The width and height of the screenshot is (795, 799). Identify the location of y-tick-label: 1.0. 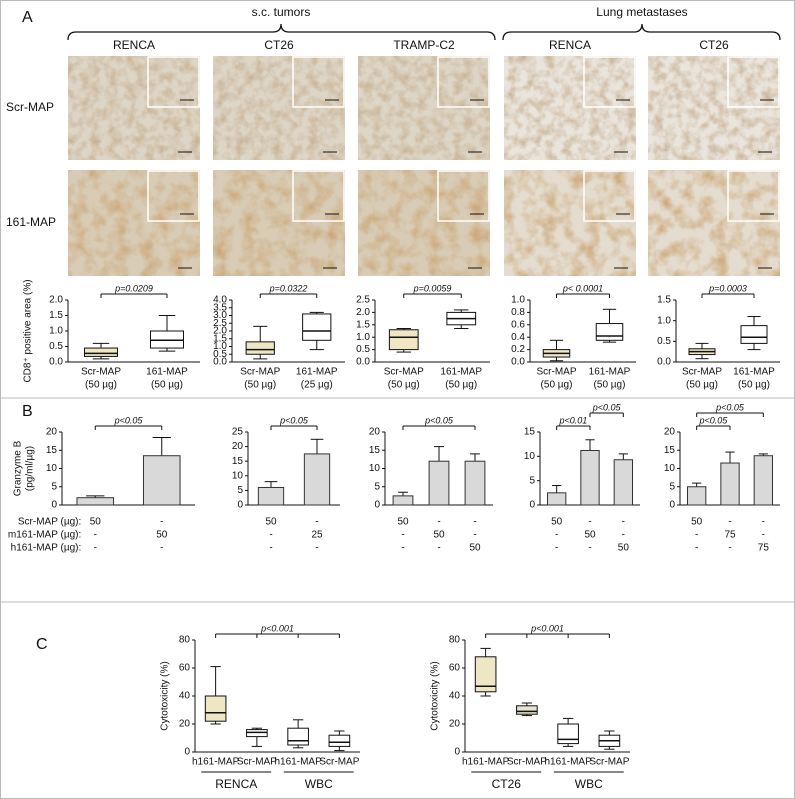
(363, 337).